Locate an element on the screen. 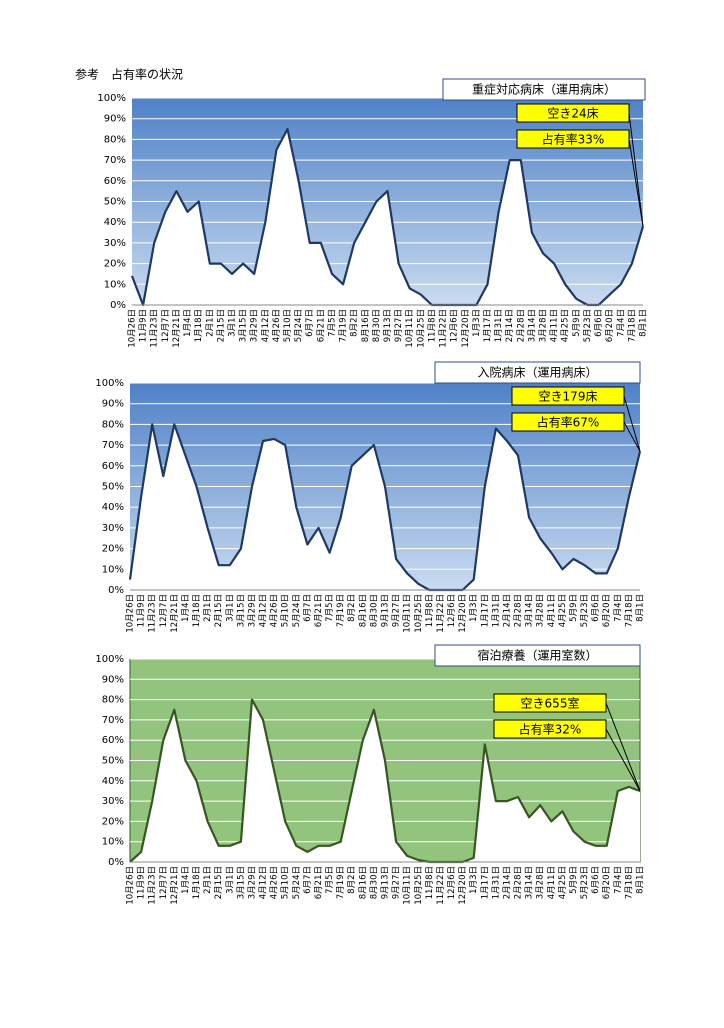  x-tick-label: 12月20日 is located at coordinates (463, 885).